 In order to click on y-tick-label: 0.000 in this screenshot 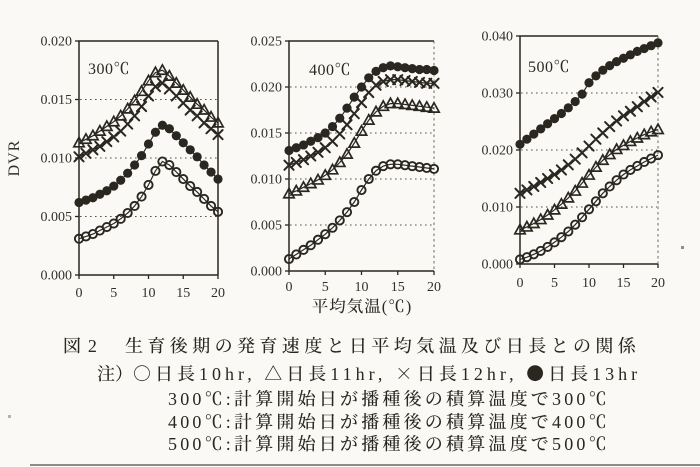, I will do `click(498, 264)`.